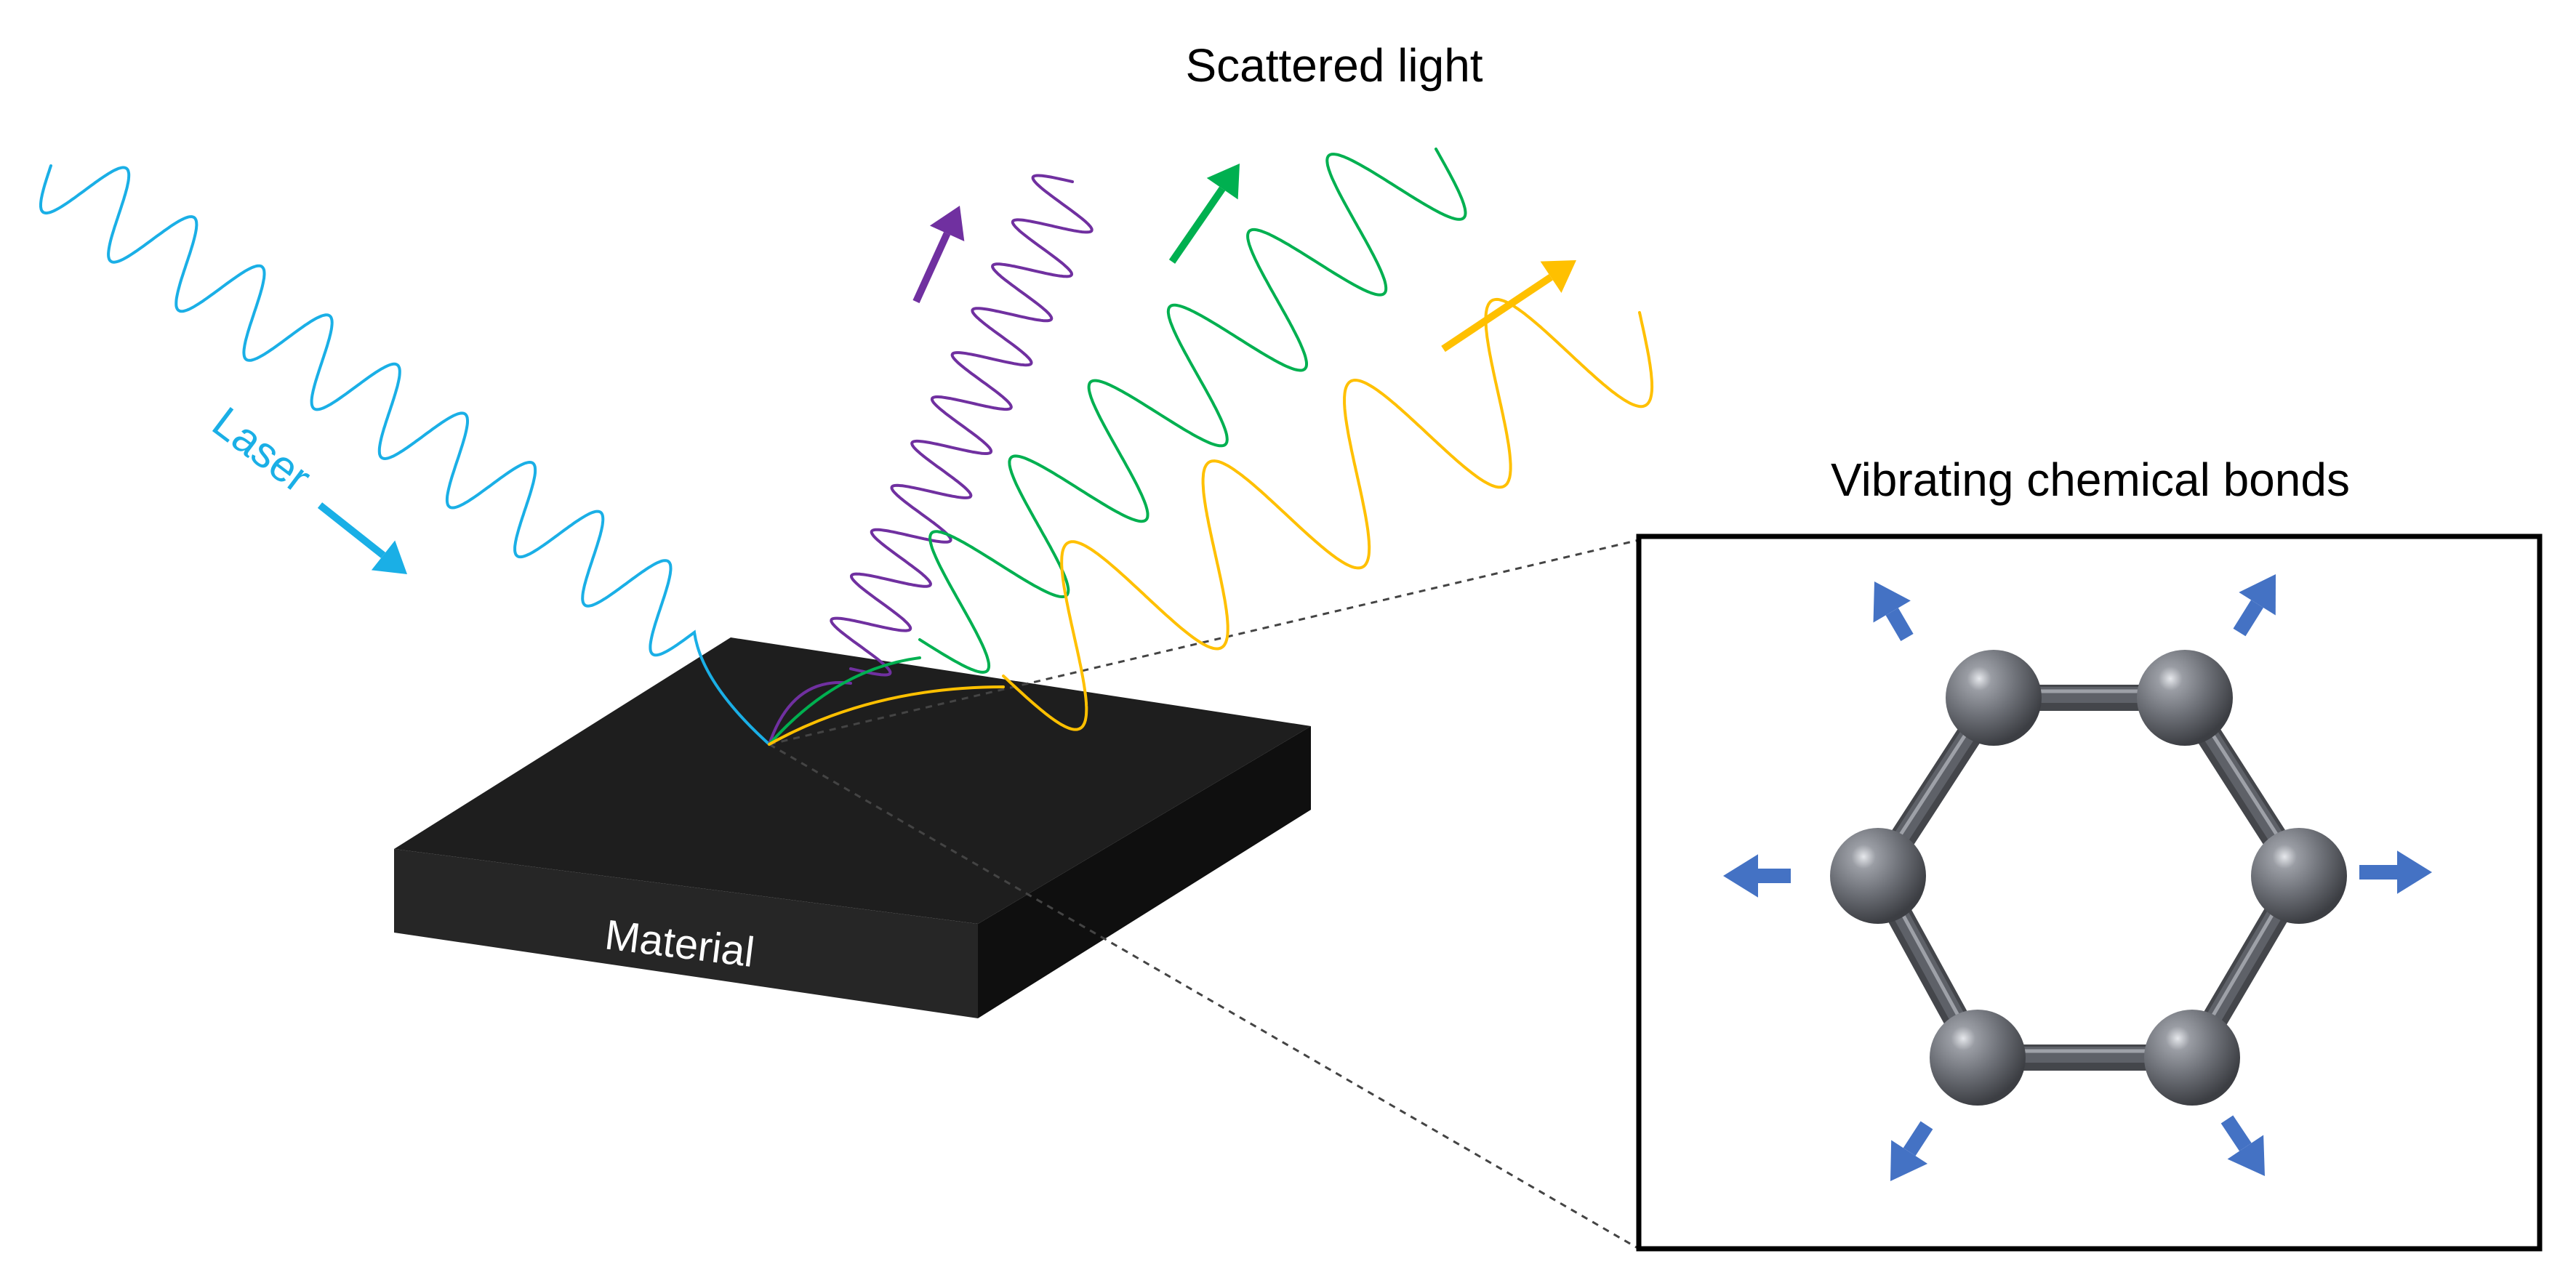 This screenshot has width=2576, height=1288. I want to click on material-slab: Material, so click(853, 827).